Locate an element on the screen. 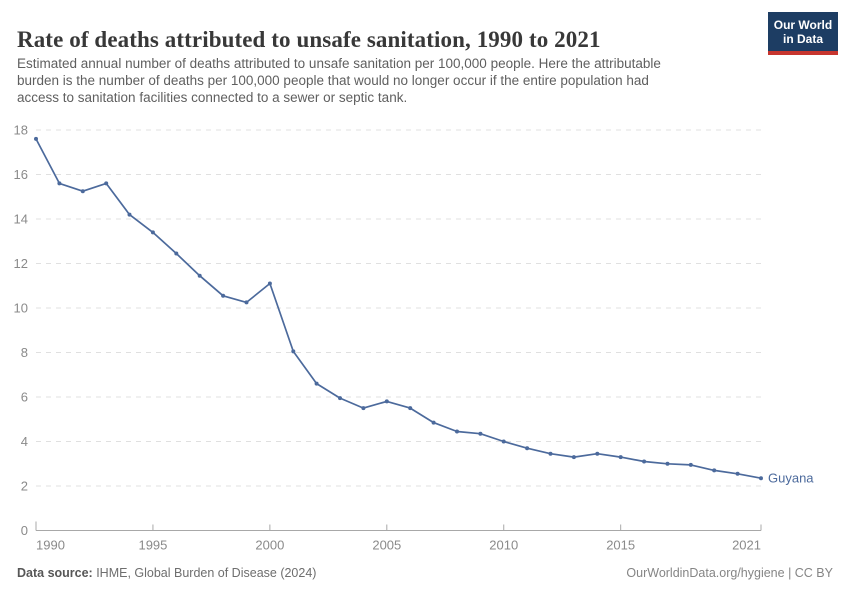 Image resolution: width=850 pixels, height=600 pixels. data-point-2004 is located at coordinates (363, 408).